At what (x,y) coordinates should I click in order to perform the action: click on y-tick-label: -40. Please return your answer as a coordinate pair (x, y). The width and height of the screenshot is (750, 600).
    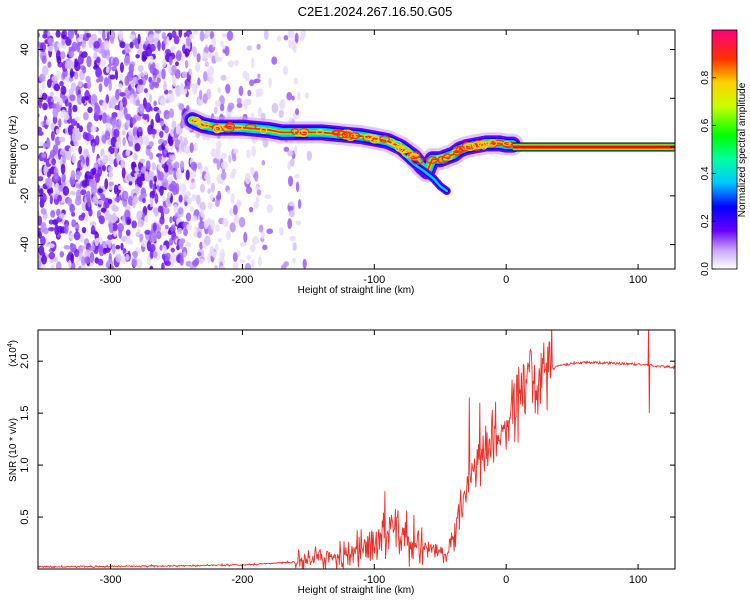
    Looking at the image, I should click on (25, 245).